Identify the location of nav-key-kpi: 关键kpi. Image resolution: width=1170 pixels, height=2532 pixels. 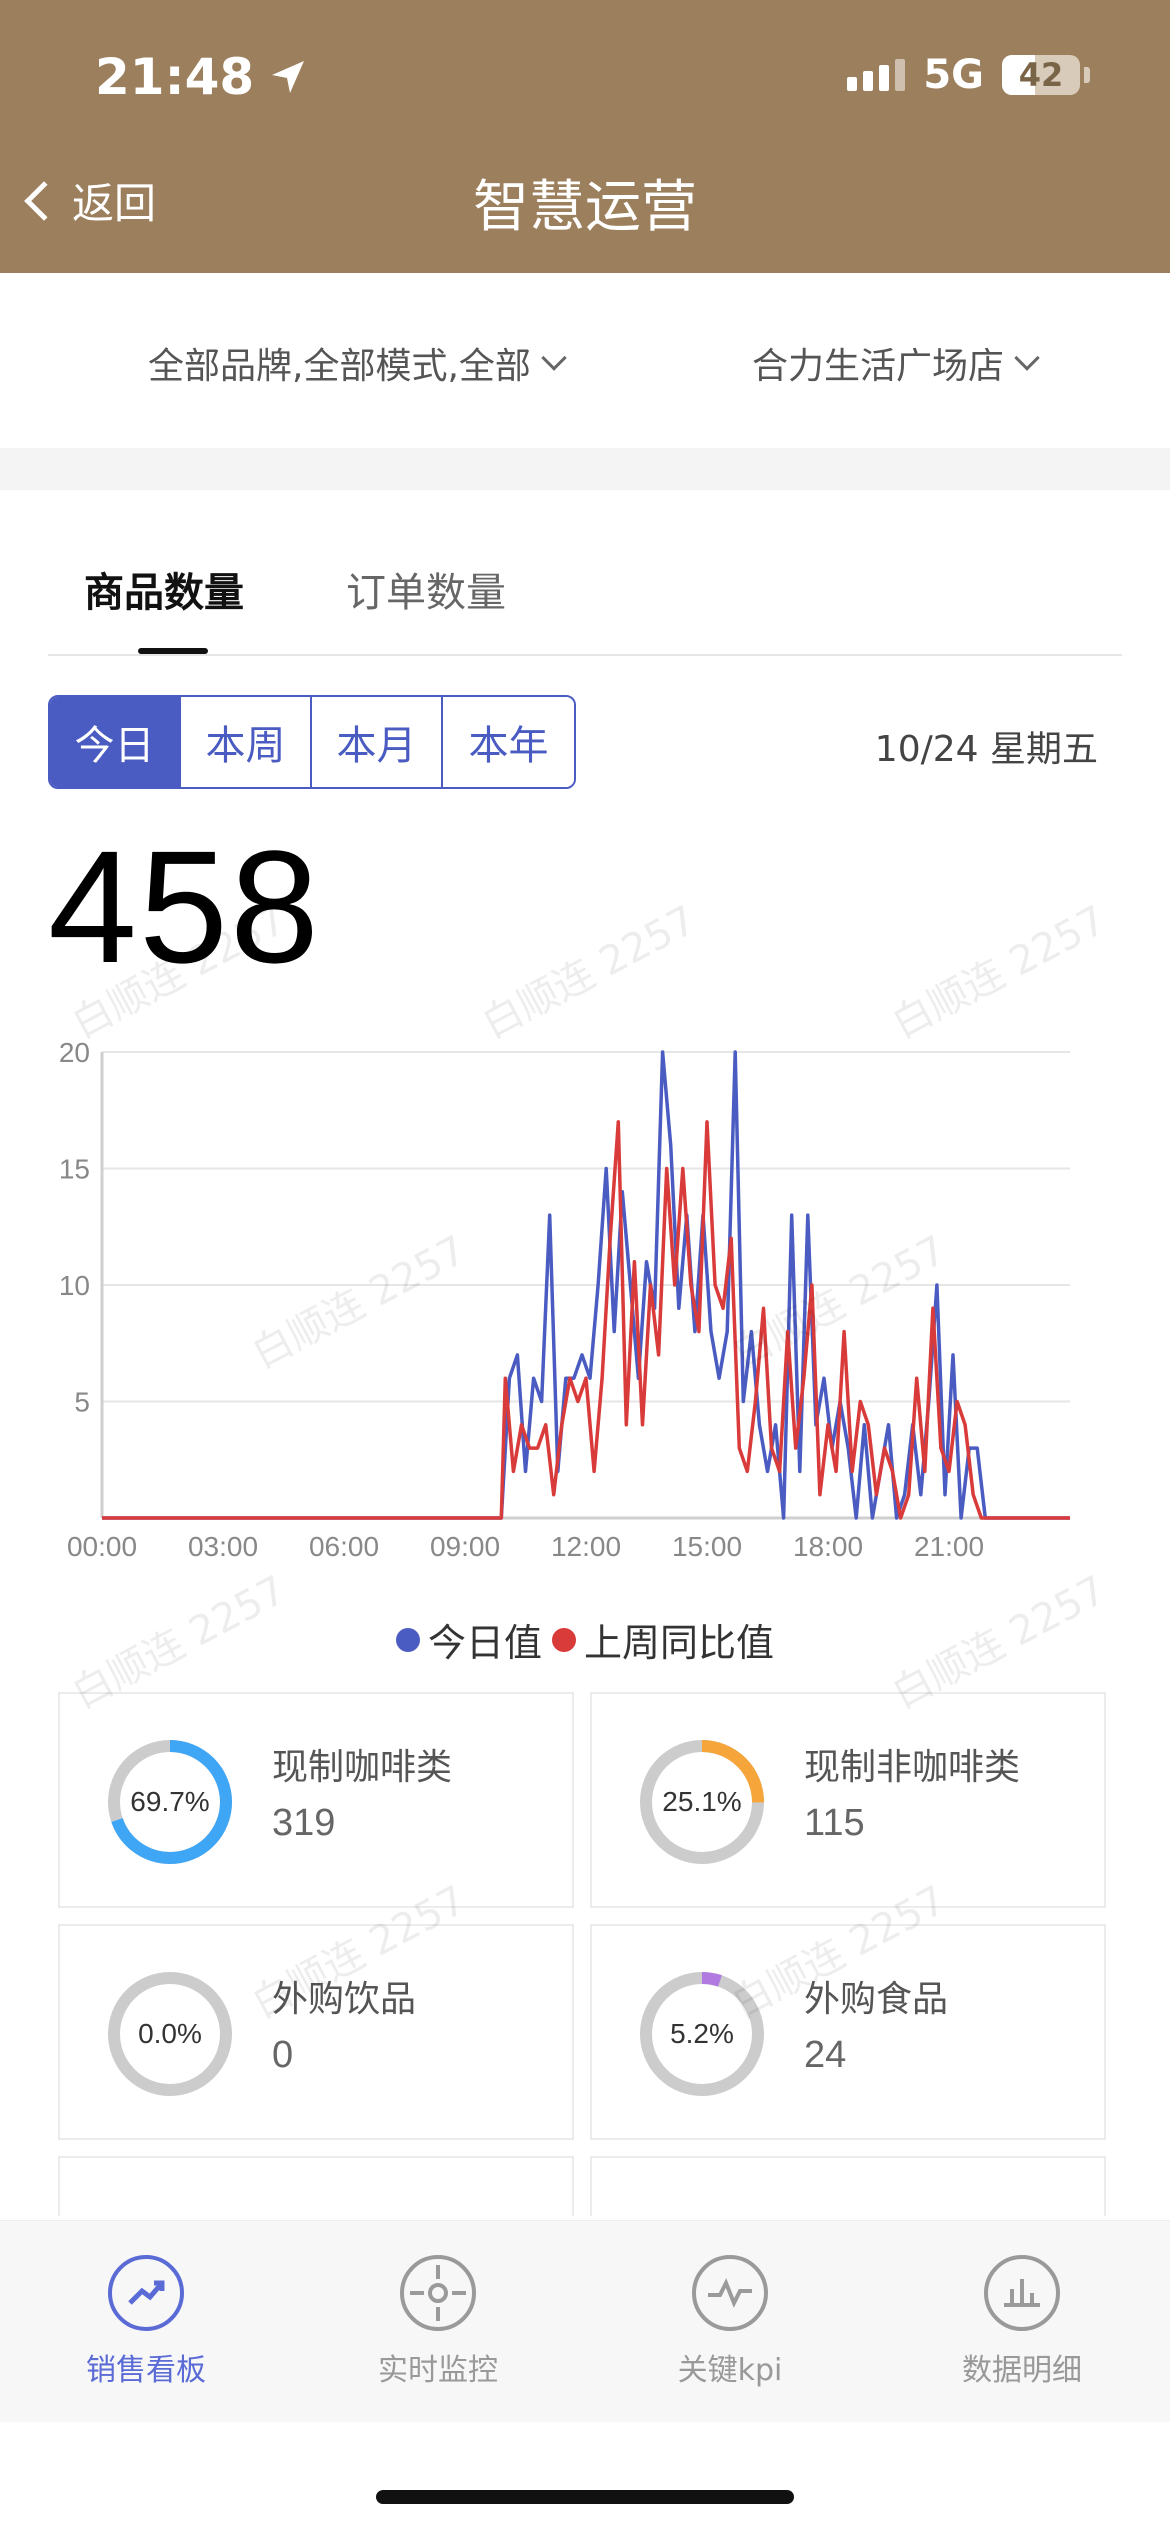
(730, 2322).